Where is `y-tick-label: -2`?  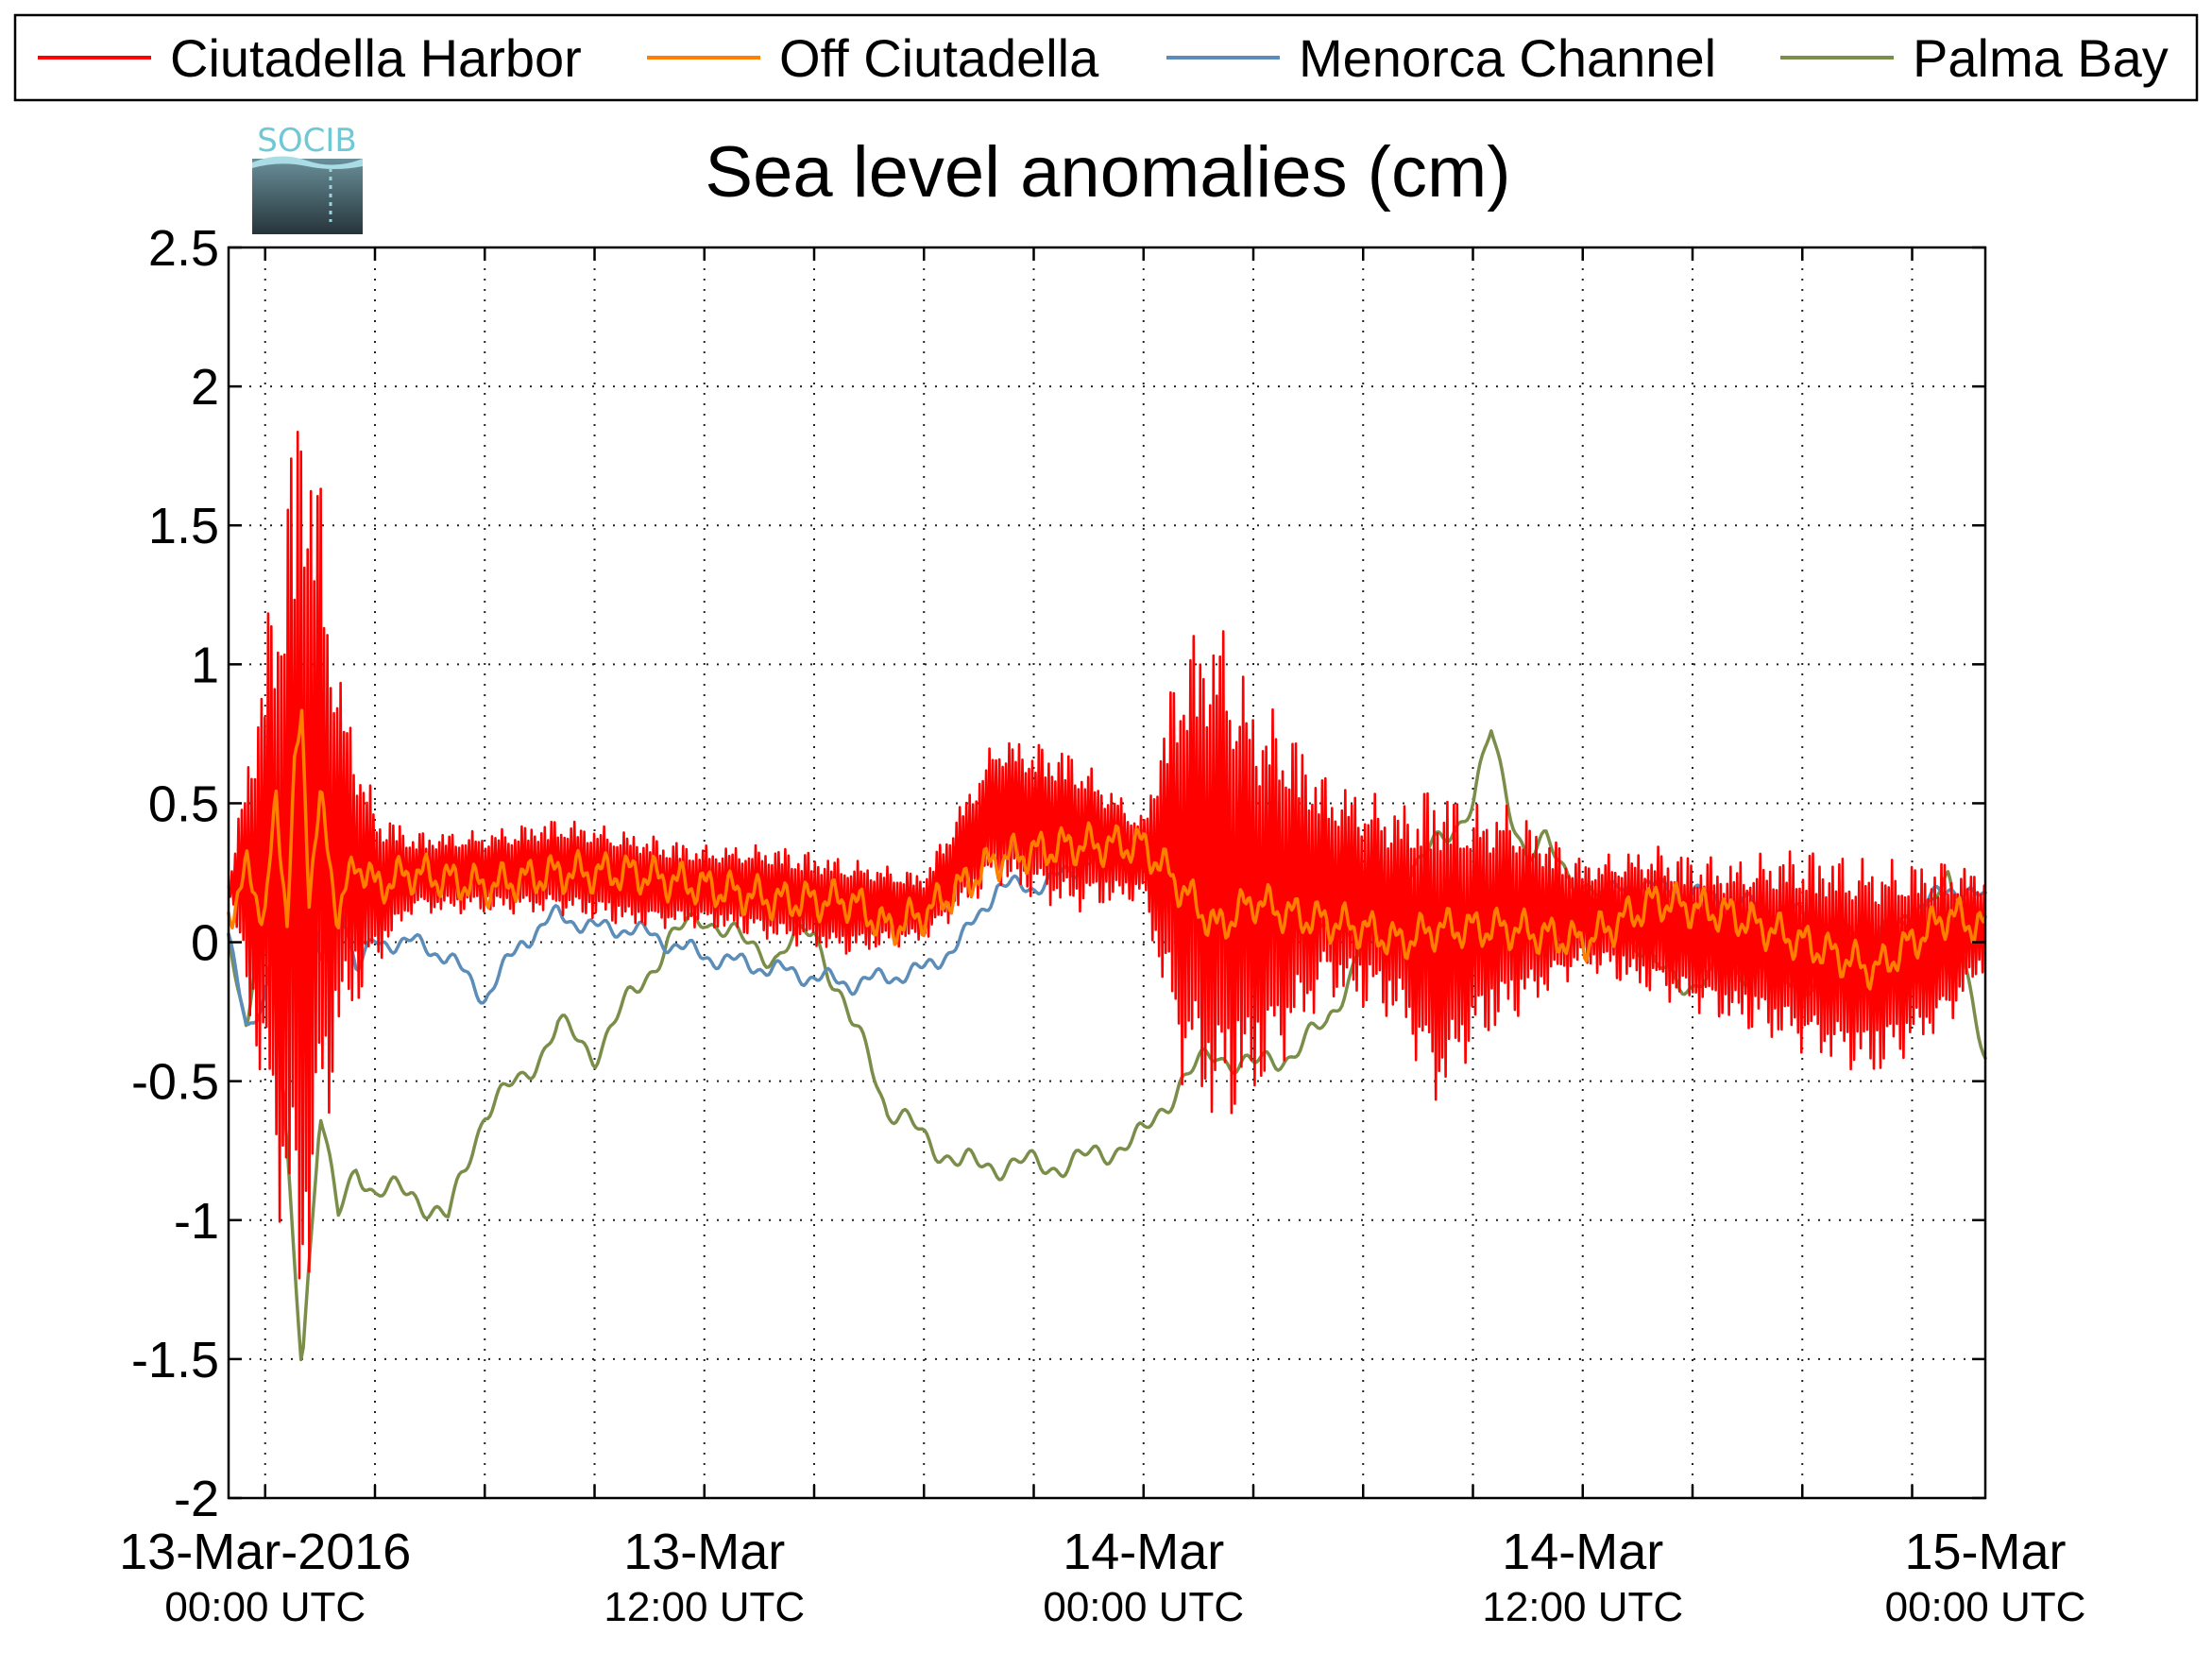 y-tick-label: -2 is located at coordinates (196, 1499).